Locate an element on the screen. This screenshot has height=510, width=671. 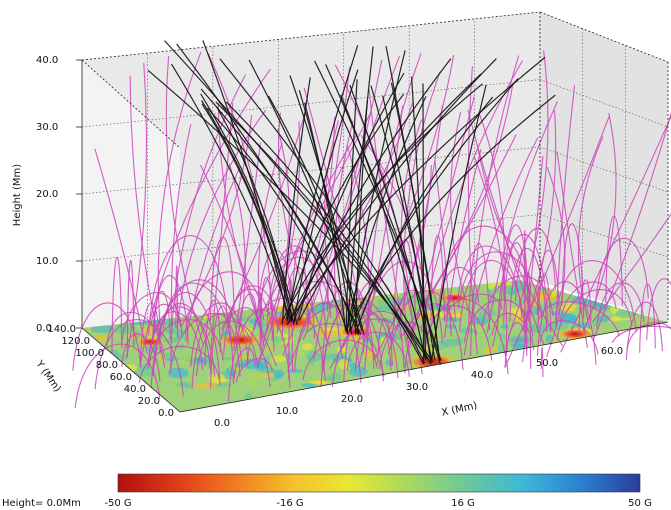
colorbar: Height= 0.0Mm -50 G -16 G 16 G 50 G is located at coordinates (327, 491).